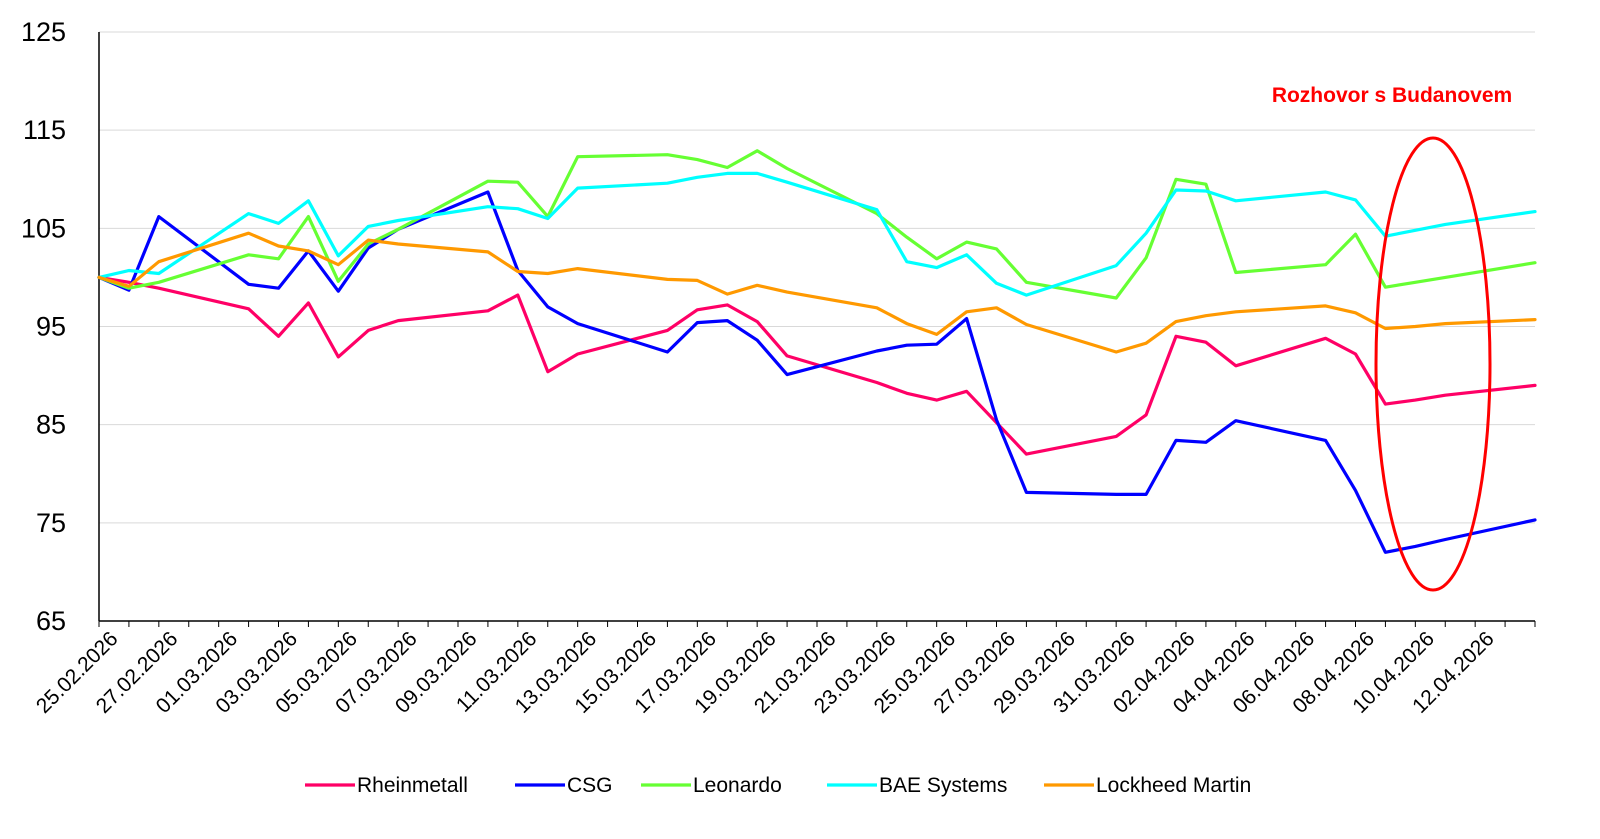  Describe the element at coordinates (44, 130) in the screenshot. I see `y-tick-label: 115` at that location.